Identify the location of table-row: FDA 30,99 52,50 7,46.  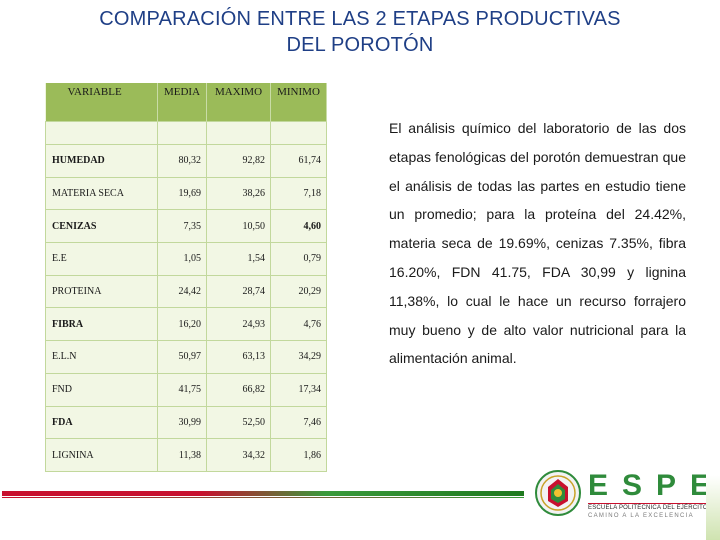
(186, 422).